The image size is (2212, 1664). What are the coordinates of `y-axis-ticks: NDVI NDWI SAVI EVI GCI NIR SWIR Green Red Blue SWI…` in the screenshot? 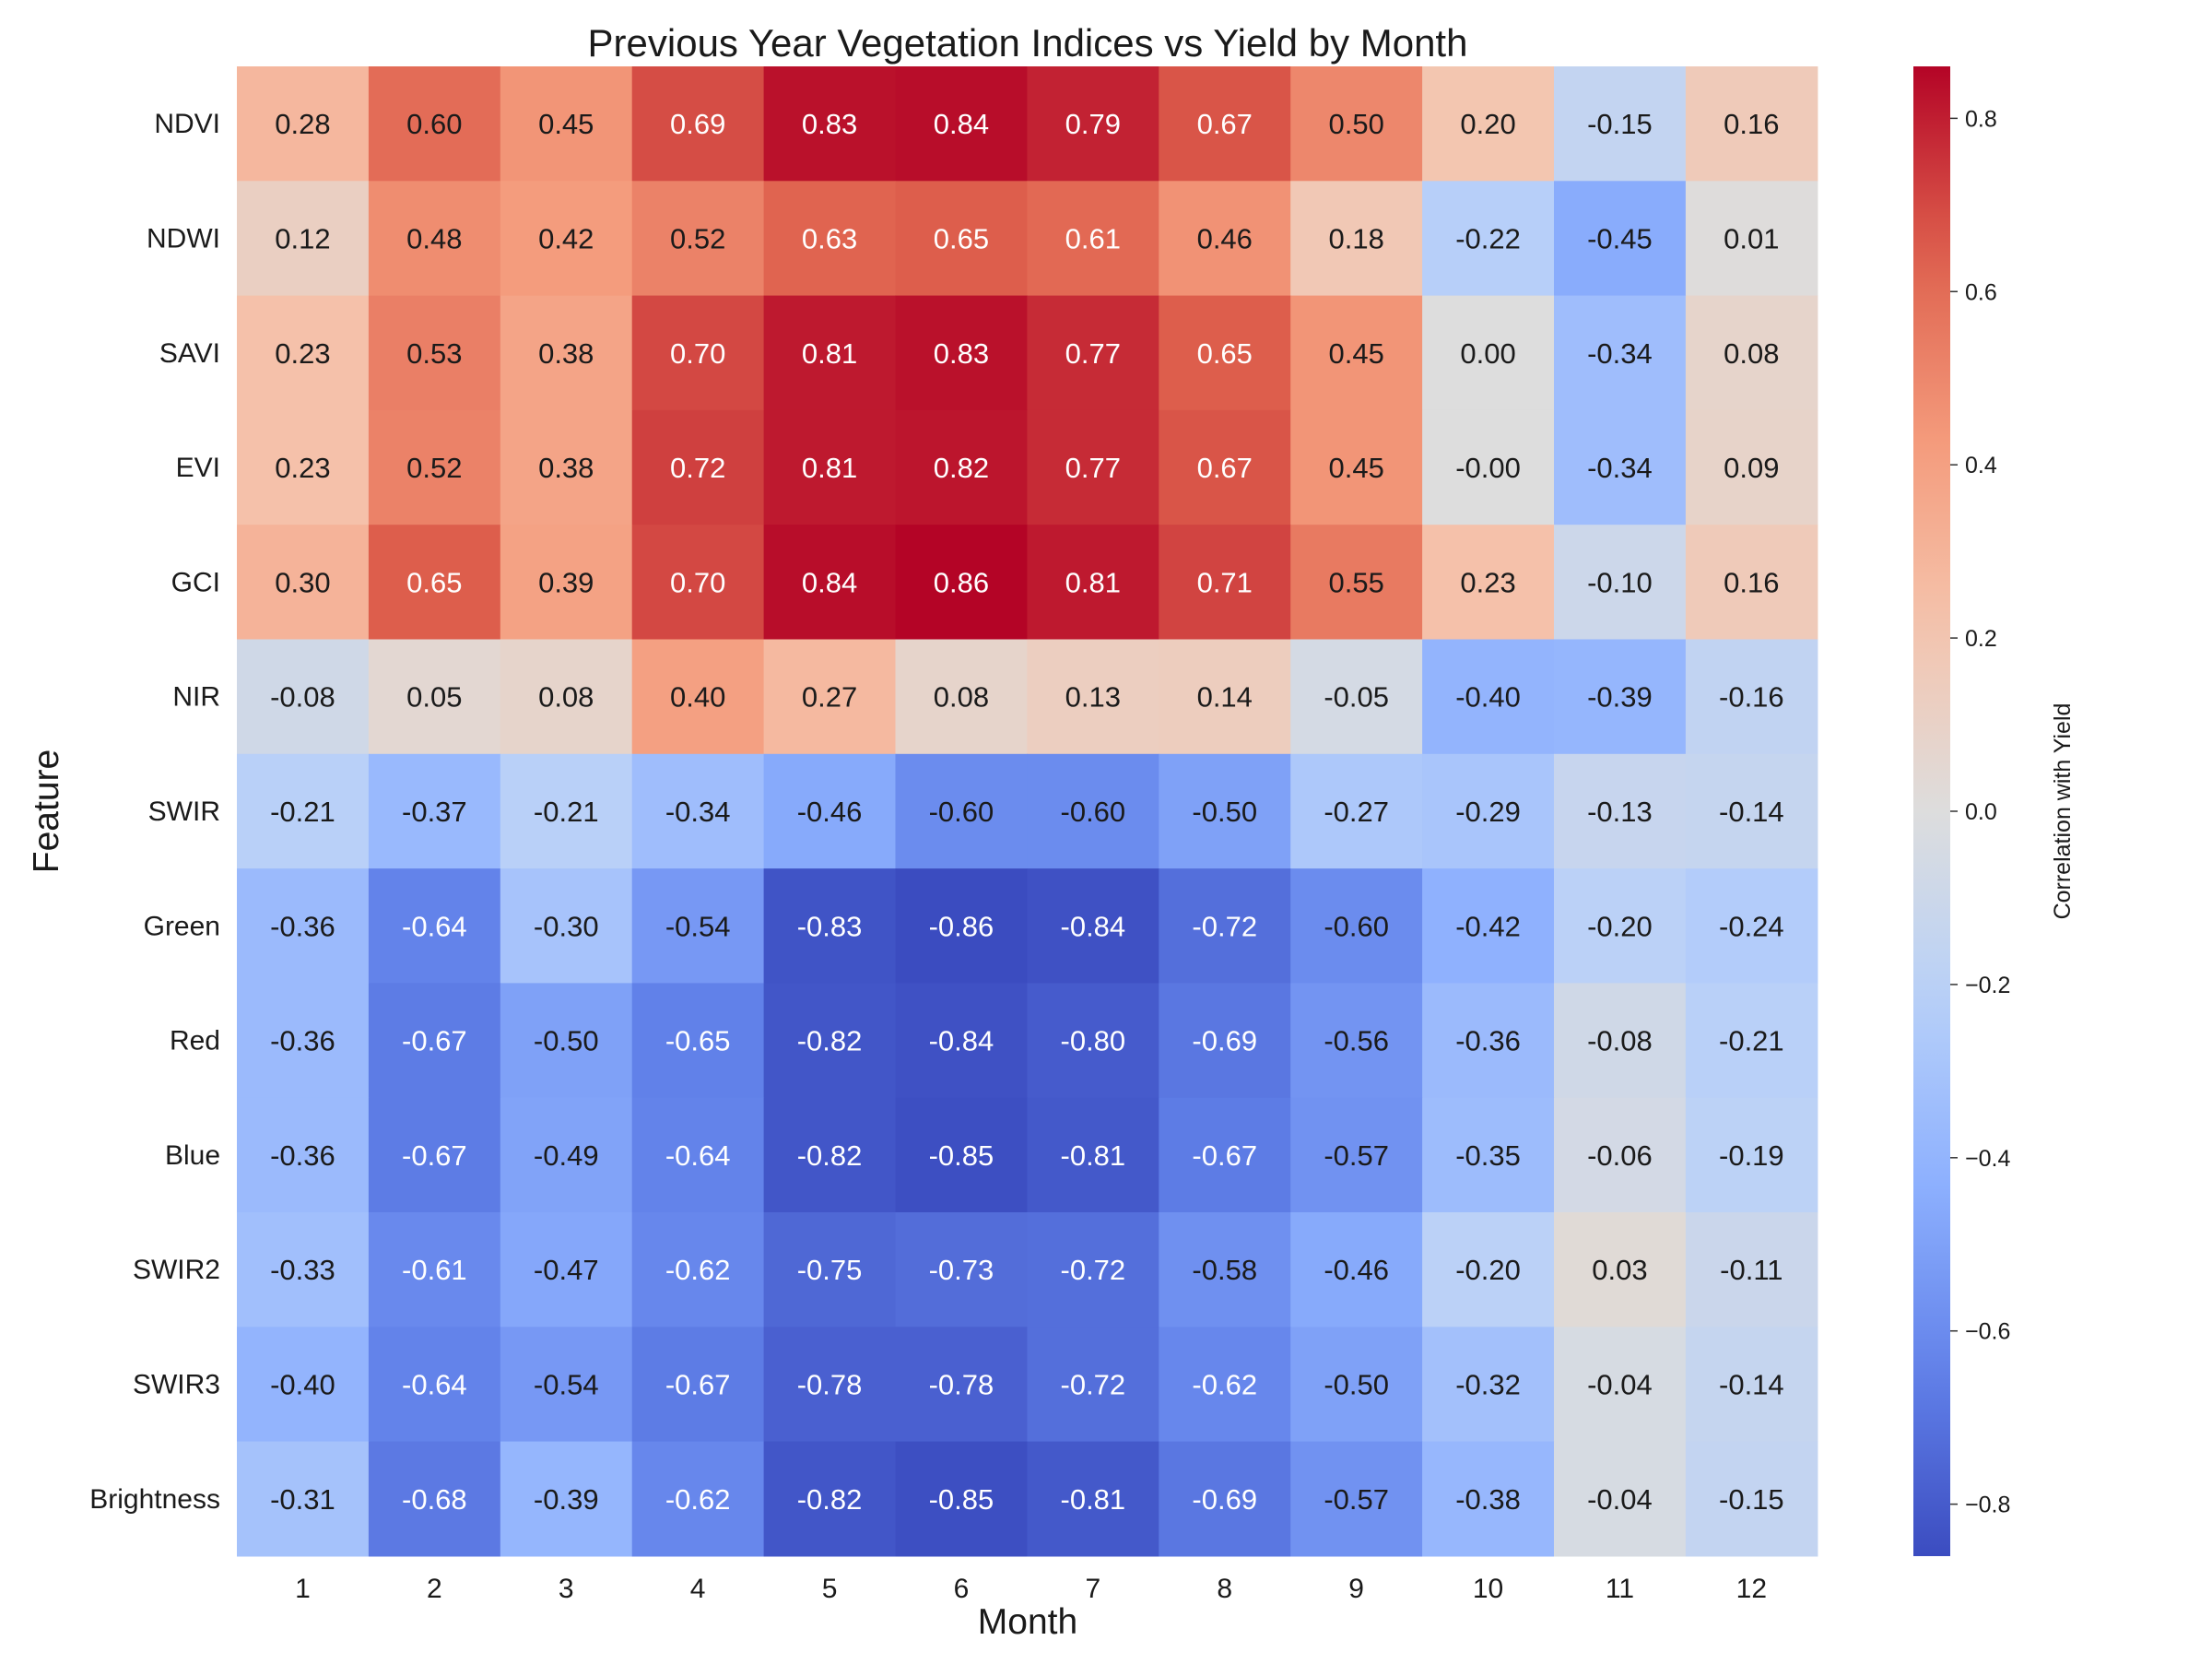 It's located at (154, 812).